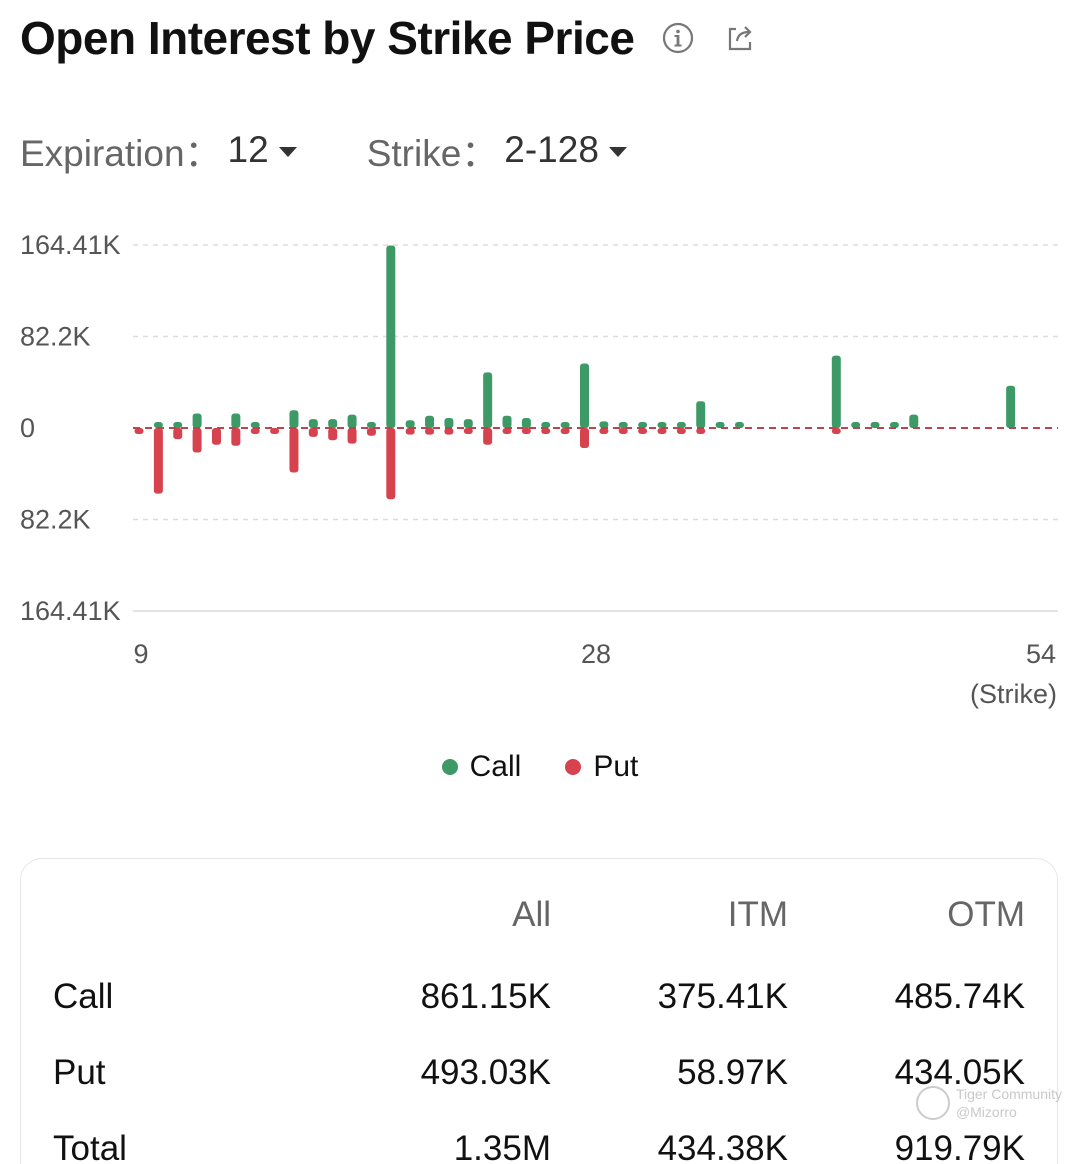  What do you see at coordinates (540, 767) in the screenshot?
I see `chart-legend: Call Put` at bounding box center [540, 767].